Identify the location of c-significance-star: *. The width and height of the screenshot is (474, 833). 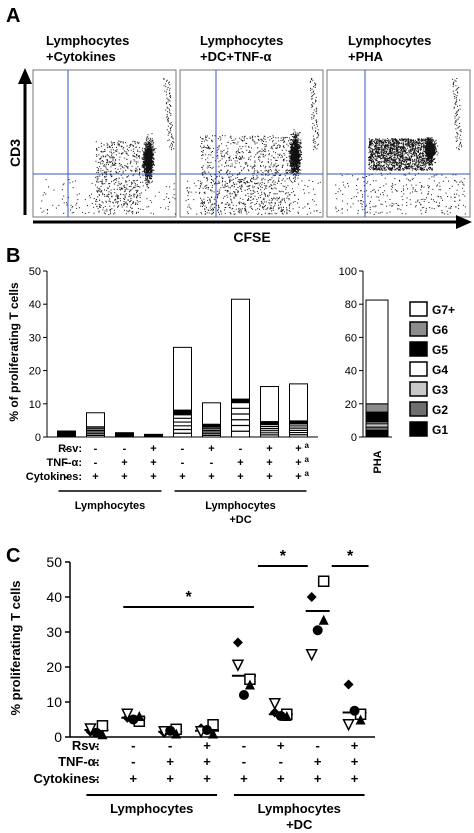
(283, 556).